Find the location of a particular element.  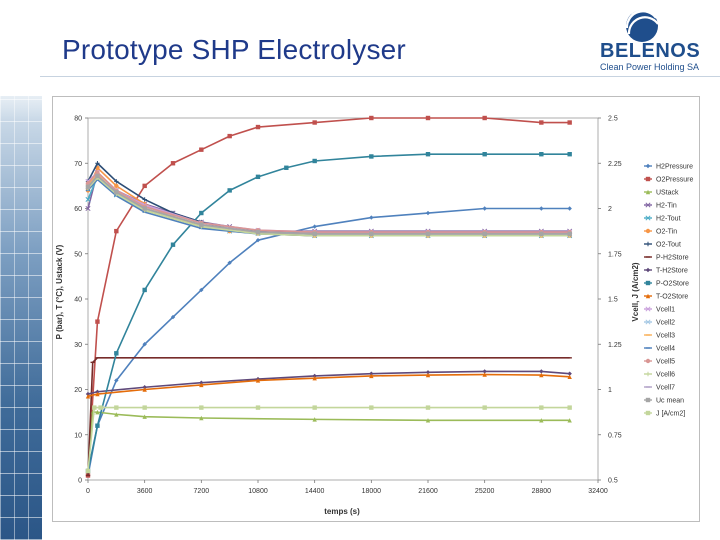

brand-name: BELENOS is located at coordinates (650, 51).